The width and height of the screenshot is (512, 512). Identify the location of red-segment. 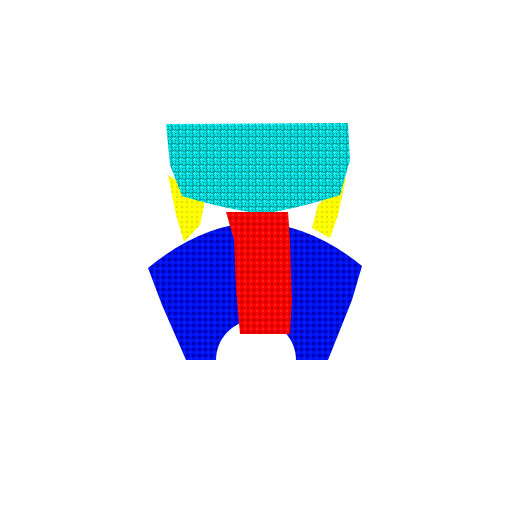
(259, 273).